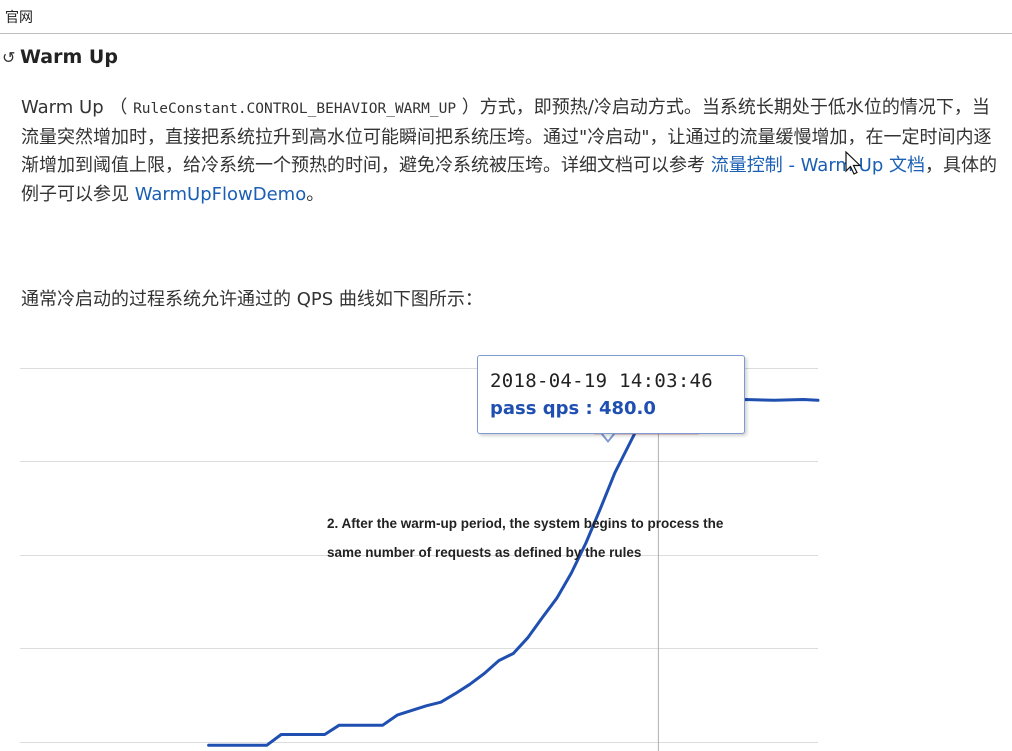  Describe the element at coordinates (509, 180) in the screenshot. I see `intro-text-3: ，具体的例子可以参见` at that location.